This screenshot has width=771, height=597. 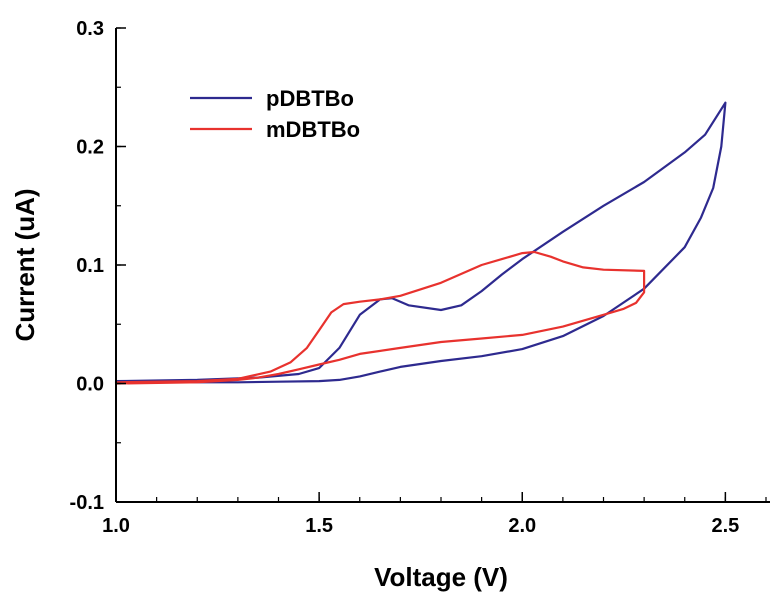 I want to click on legend-label-mDBTBo: mDBTBo, so click(x=313, y=129).